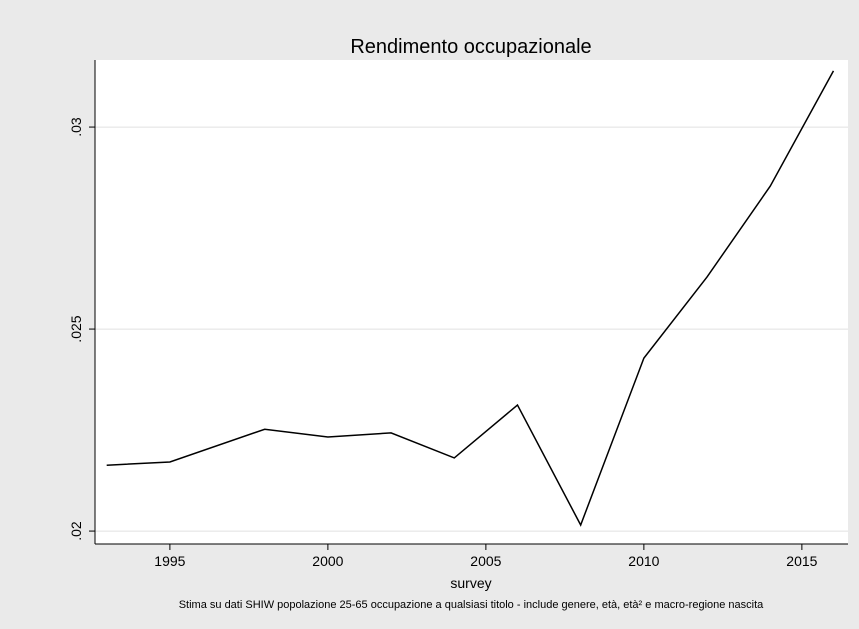 This screenshot has width=859, height=629. What do you see at coordinates (76, 127) in the screenshot?
I see `y-tick-label: .03` at bounding box center [76, 127].